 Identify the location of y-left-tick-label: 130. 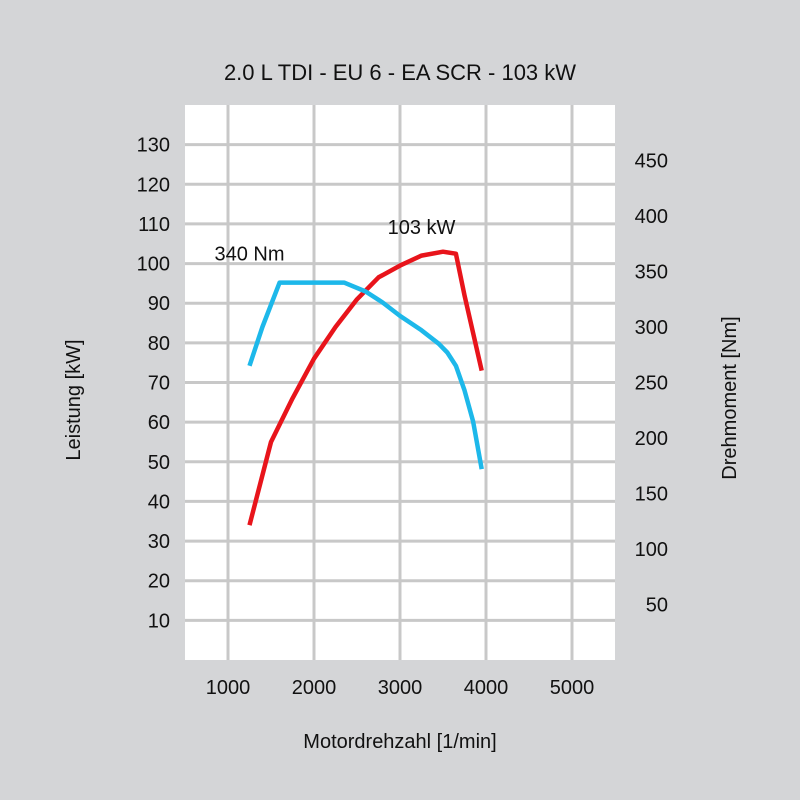
(153, 146).